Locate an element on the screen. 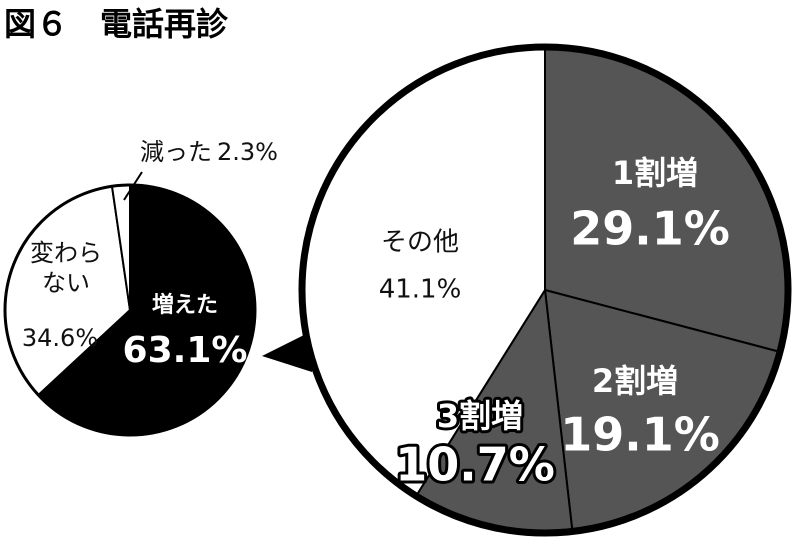 The width and height of the screenshot is (801, 546). category-label: 3割増 is located at coordinates (480, 416).